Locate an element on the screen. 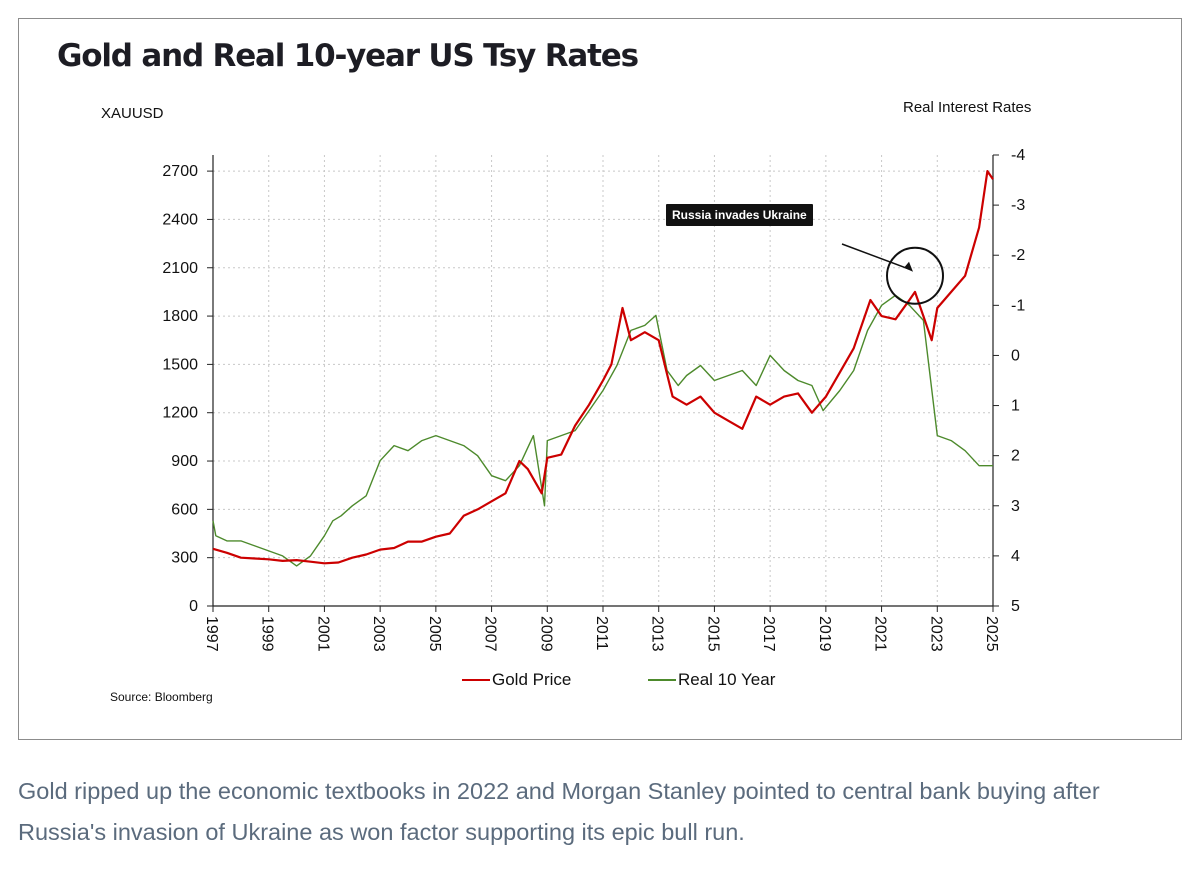 Image resolution: width=1203 pixels, height=880 pixels. x-tick-label: 2015 is located at coordinates (712, 634).